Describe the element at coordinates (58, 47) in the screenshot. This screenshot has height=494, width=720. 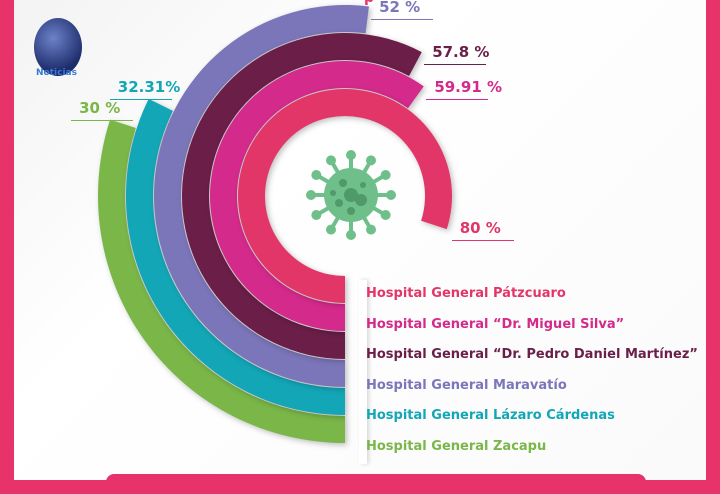
I see `logo` at that location.